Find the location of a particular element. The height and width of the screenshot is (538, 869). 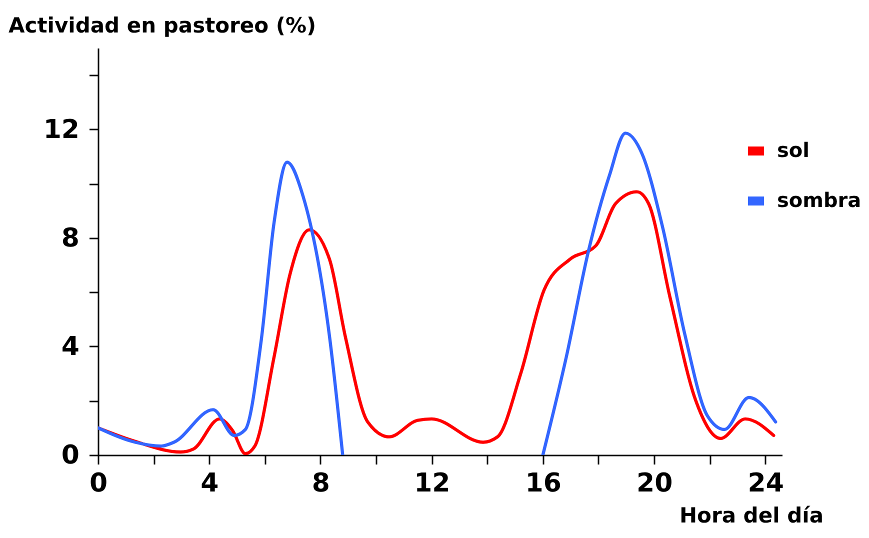

legend-label: sol is located at coordinates (793, 150).